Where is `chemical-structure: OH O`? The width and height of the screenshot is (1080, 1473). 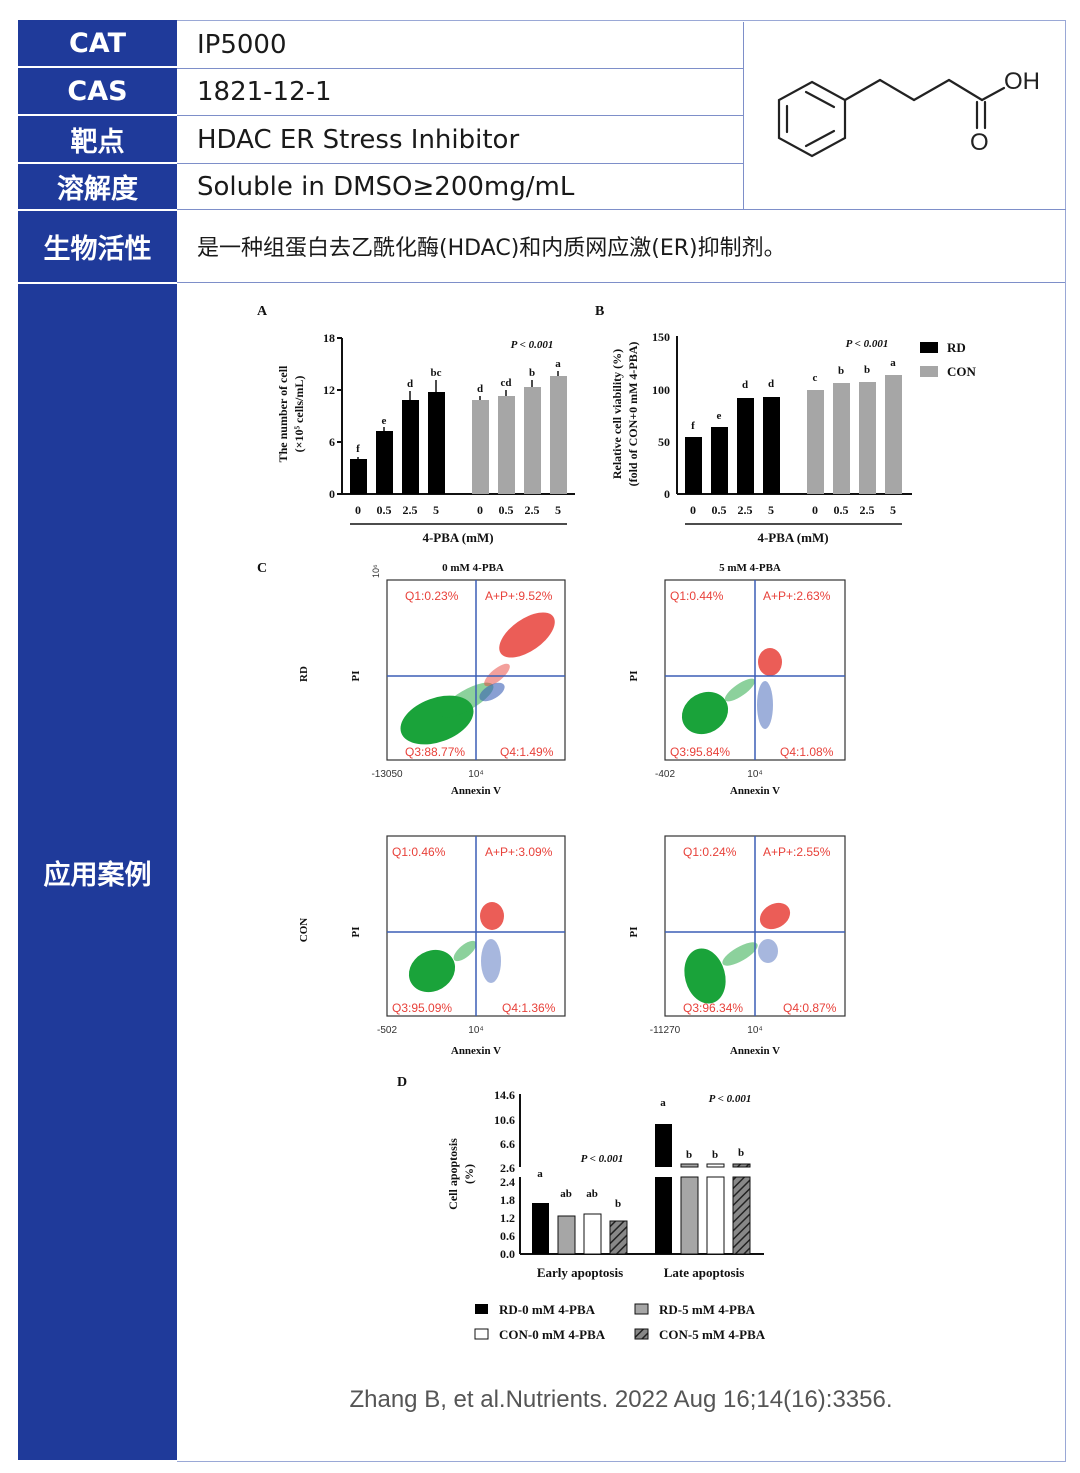
chemical-structure: OH O is located at coordinates (904, 115).